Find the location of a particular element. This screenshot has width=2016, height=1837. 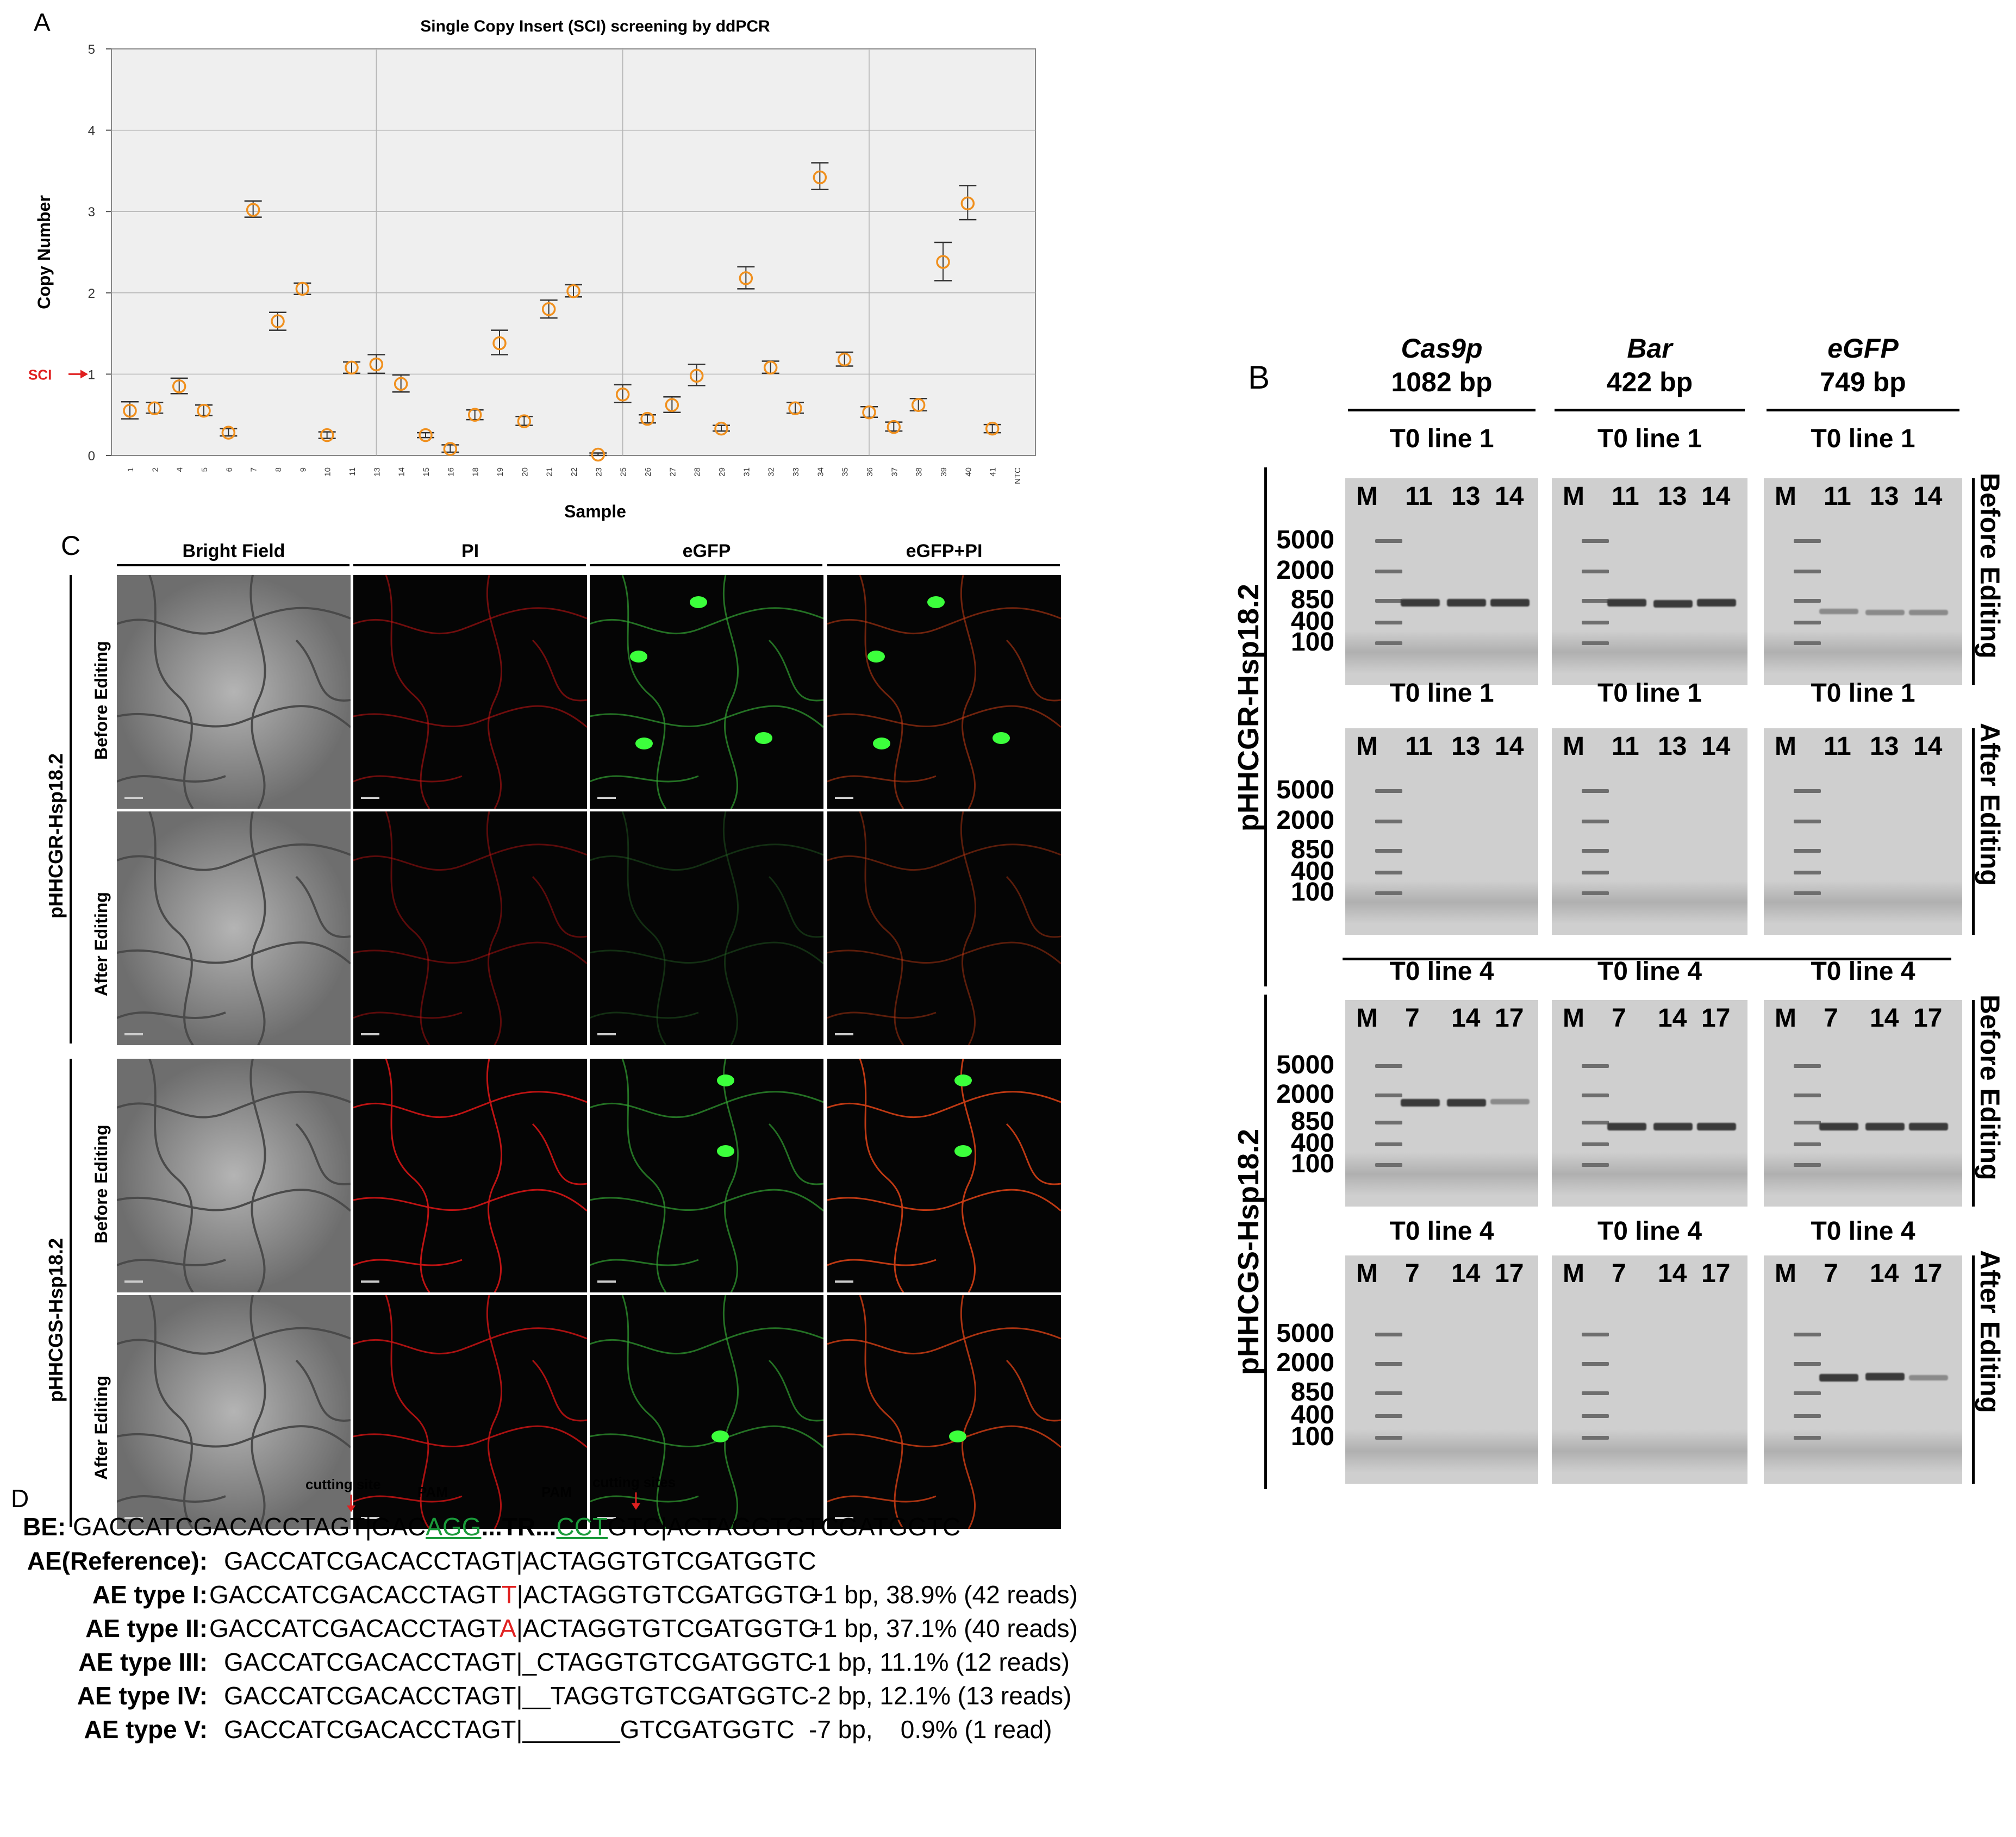

x-tick-label: 31 is located at coordinates (746, 472).